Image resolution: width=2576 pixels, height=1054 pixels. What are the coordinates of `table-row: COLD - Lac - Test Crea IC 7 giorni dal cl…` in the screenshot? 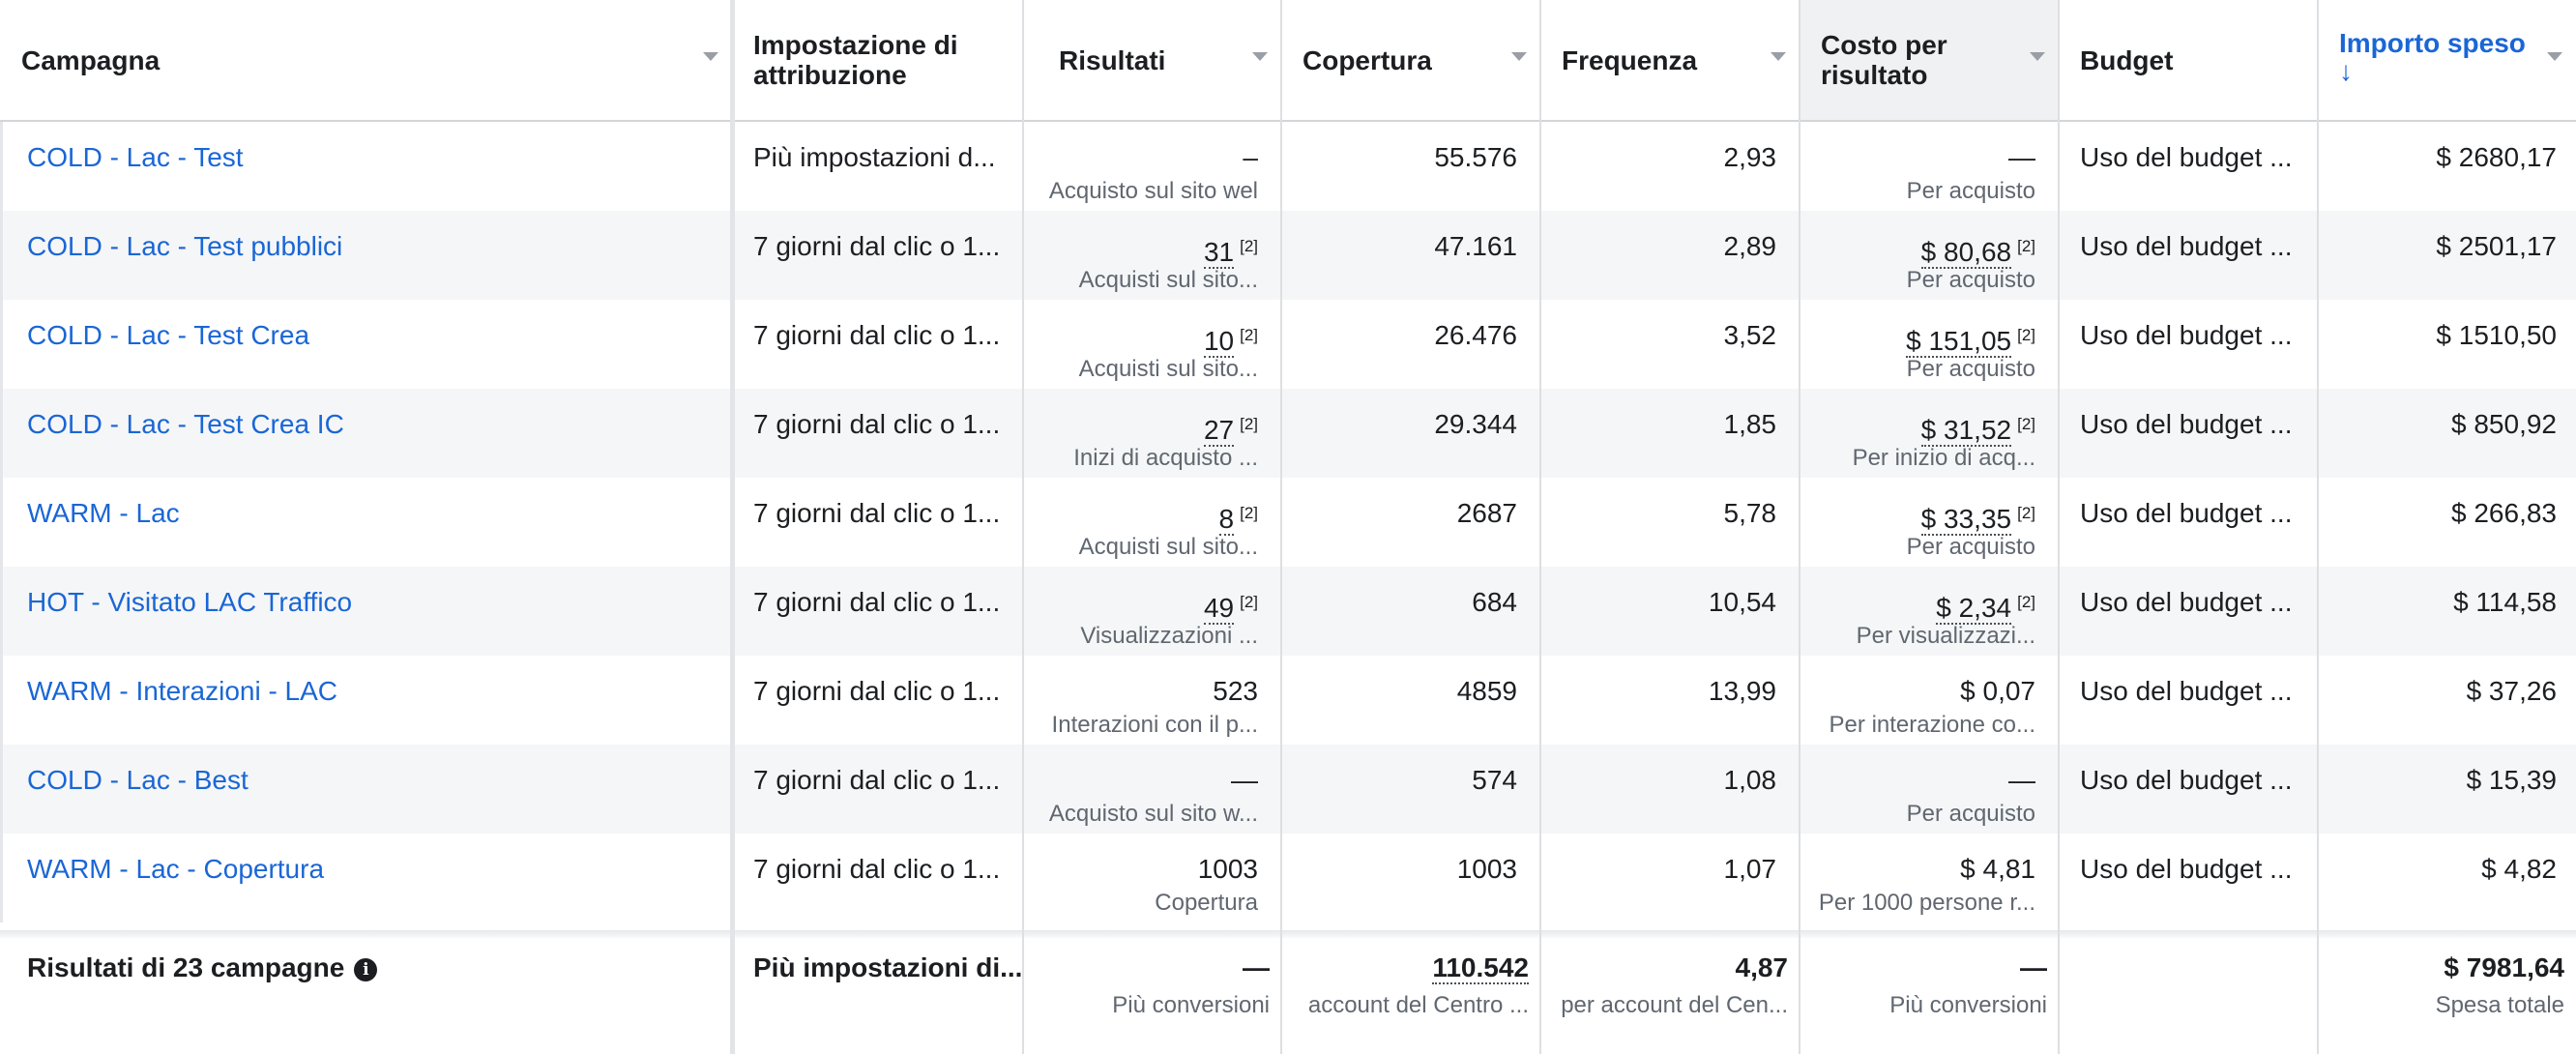 It's located at (1288, 433).